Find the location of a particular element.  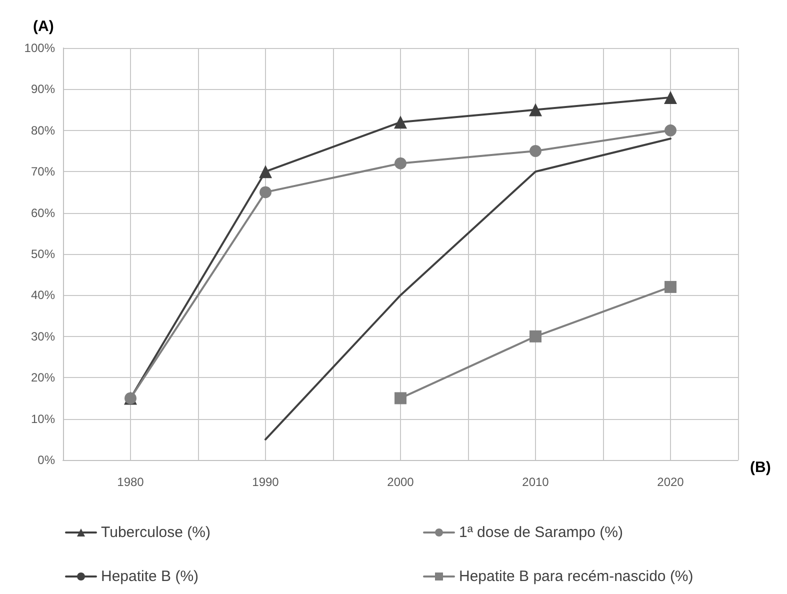

y-tick-label: 90% is located at coordinates (43, 89).